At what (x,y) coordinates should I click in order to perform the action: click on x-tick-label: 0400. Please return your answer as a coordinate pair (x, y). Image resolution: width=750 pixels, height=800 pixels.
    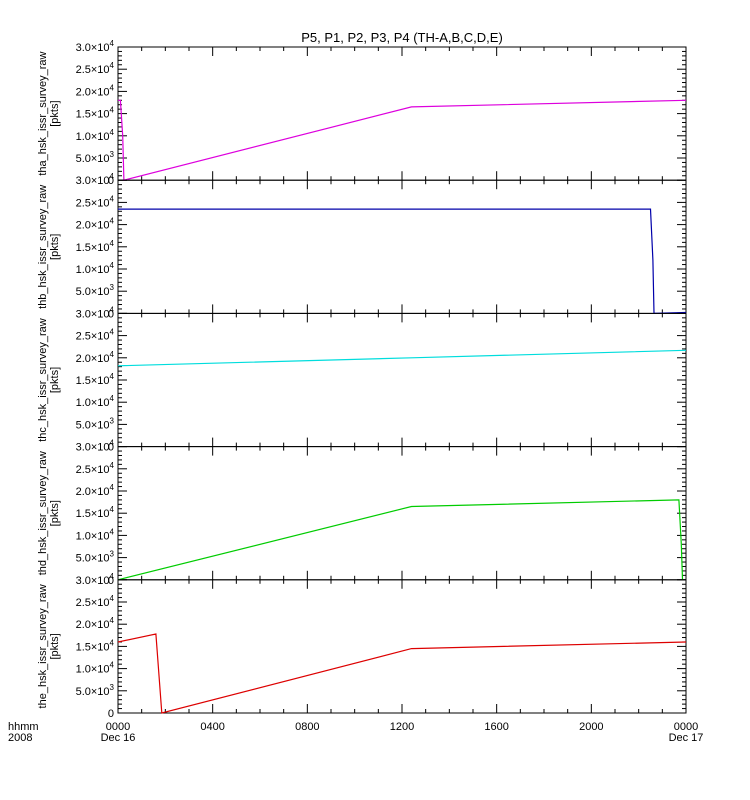
    Looking at the image, I should click on (212, 727).